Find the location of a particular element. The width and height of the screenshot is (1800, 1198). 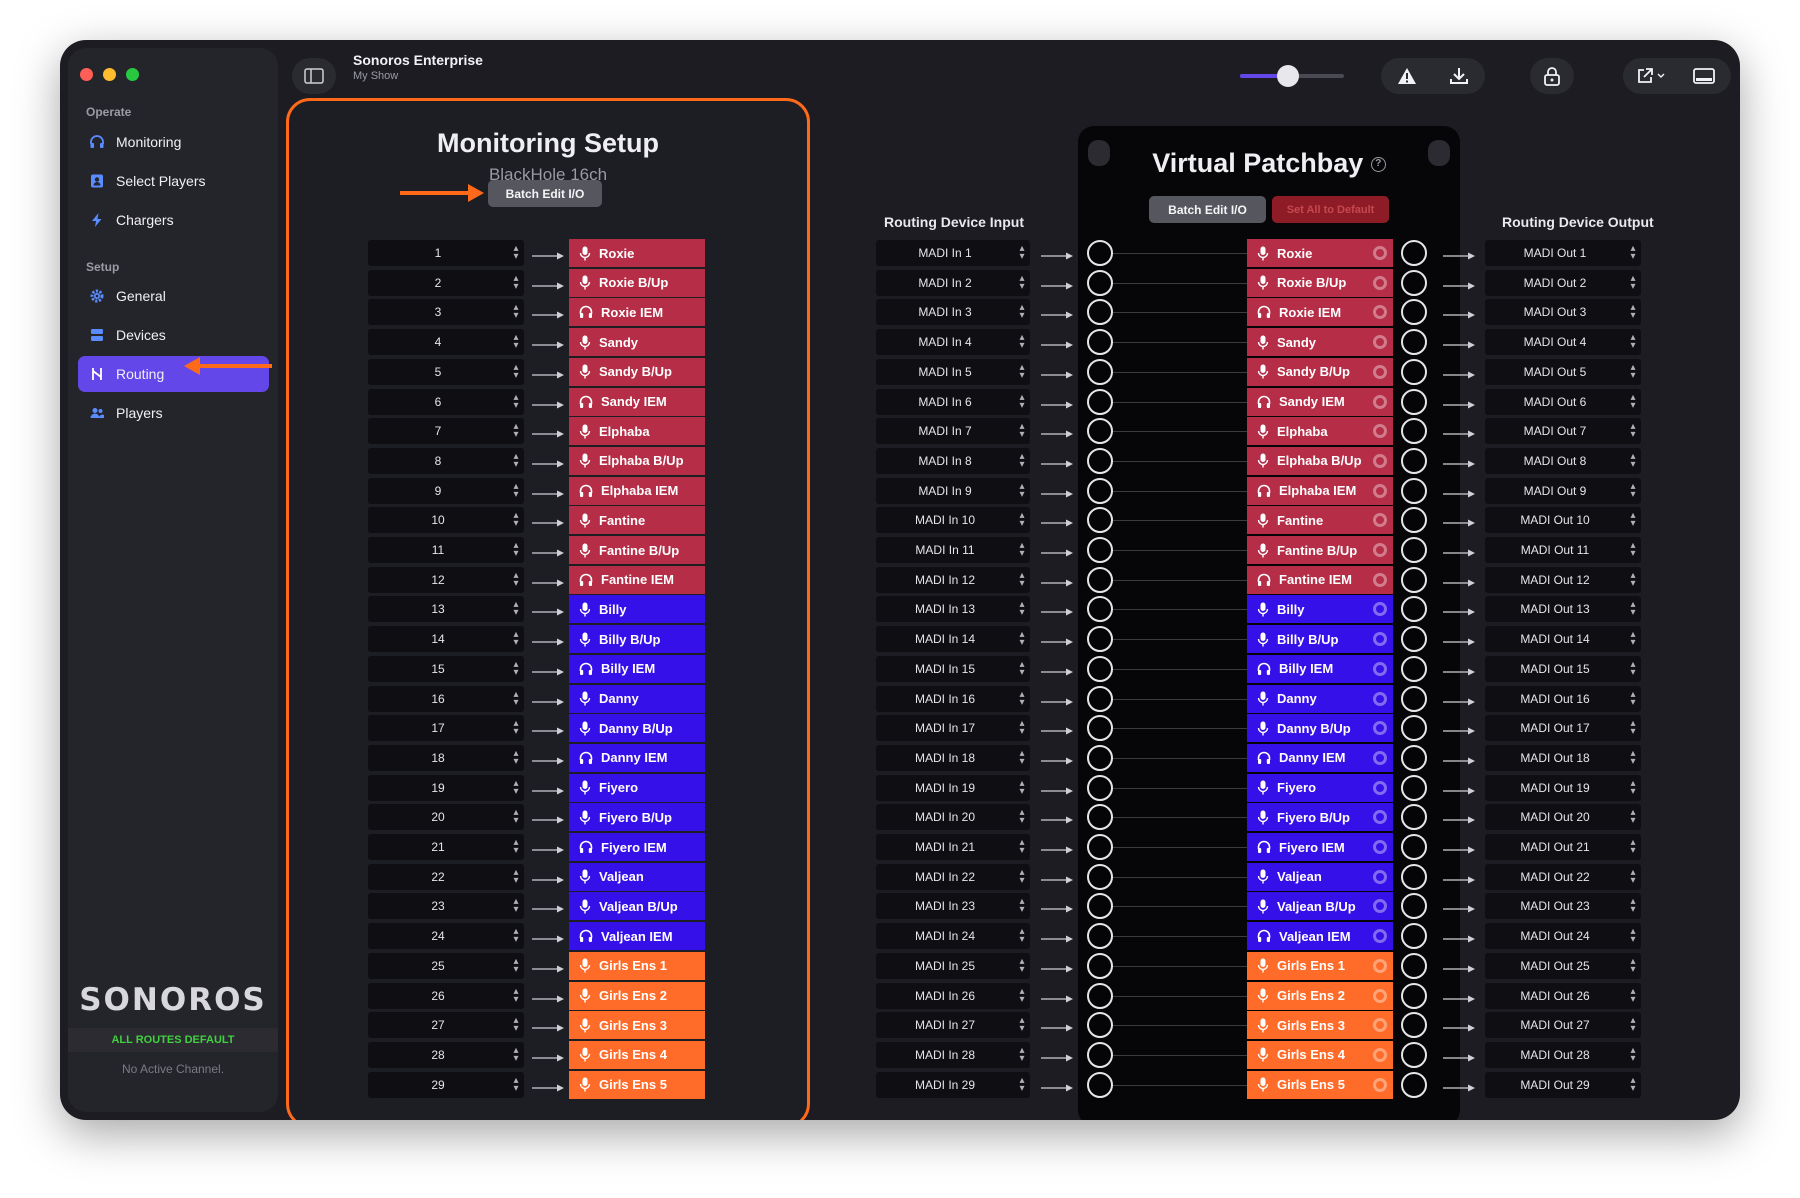

monitor-channel-select: 8 ▴ ▾ is located at coordinates (446, 460).